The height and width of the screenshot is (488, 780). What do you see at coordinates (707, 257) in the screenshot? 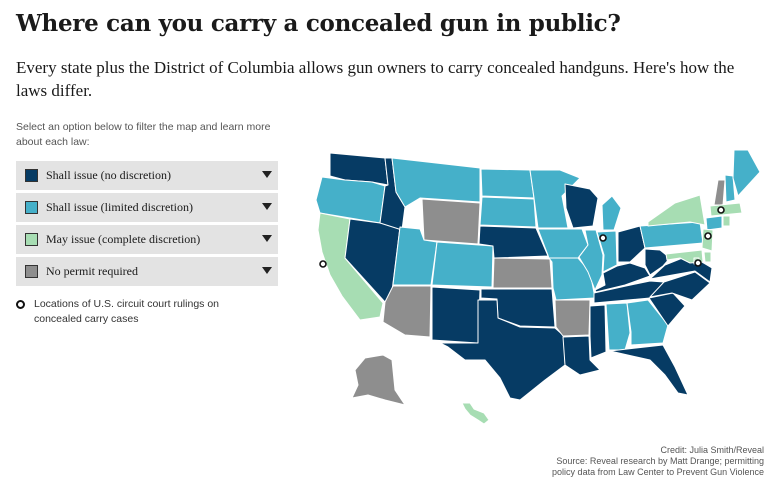
I see `state-de` at bounding box center [707, 257].